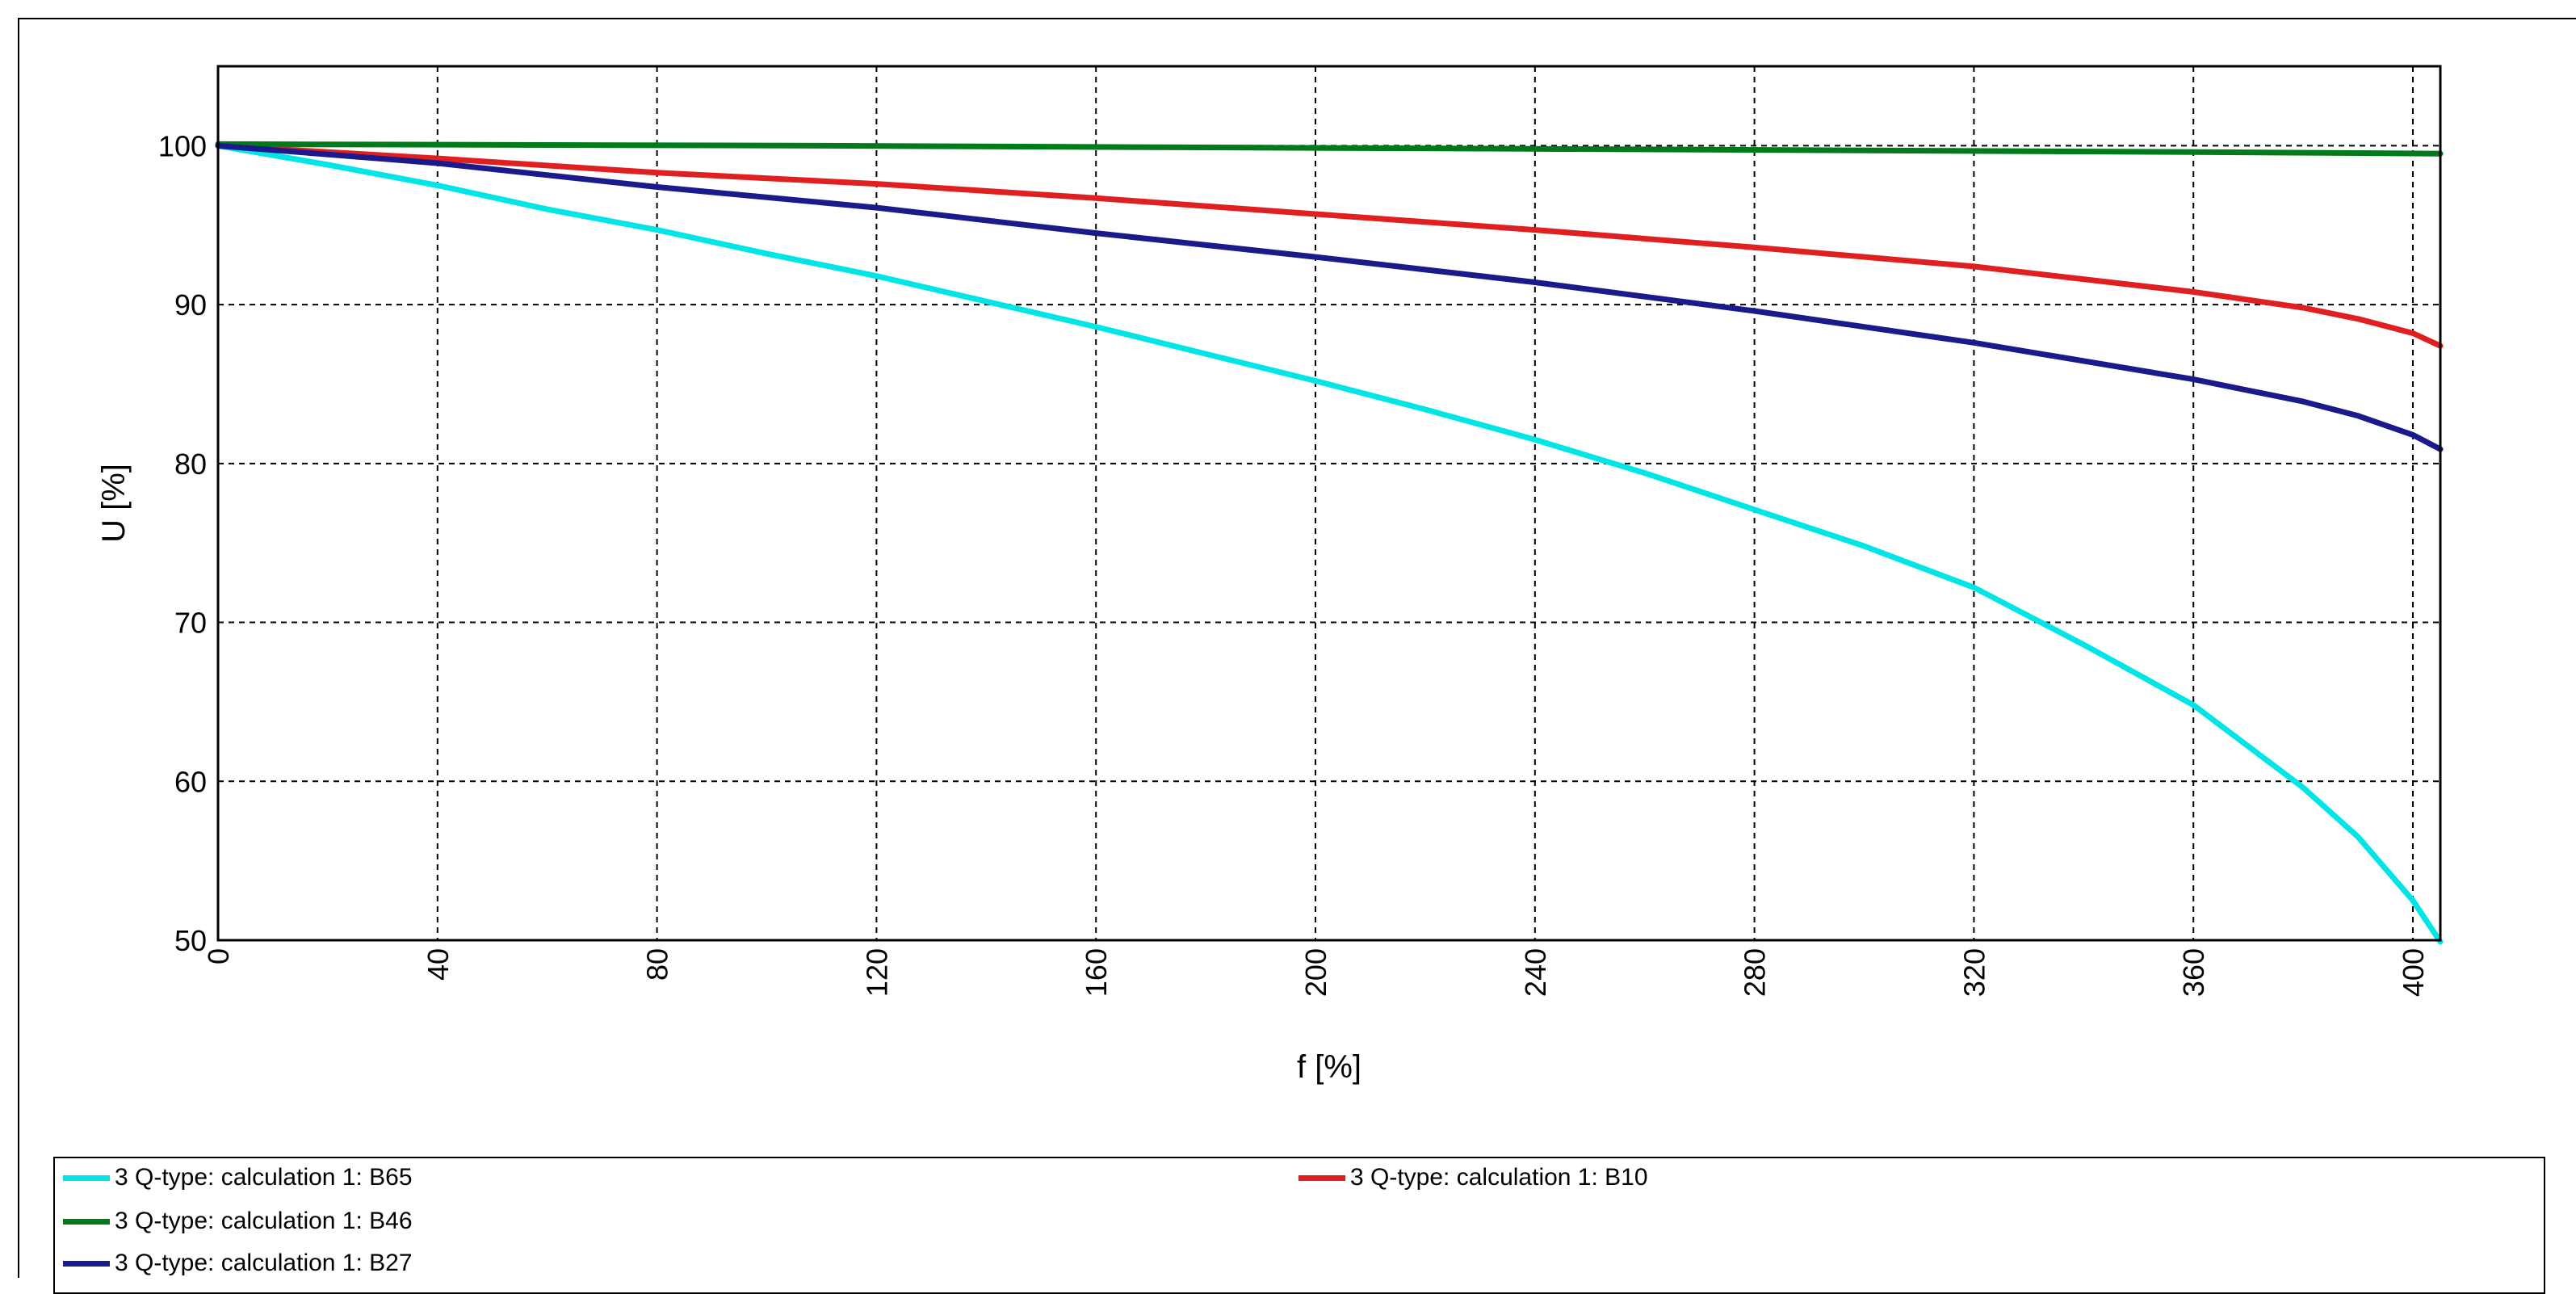  What do you see at coordinates (264, 1221) in the screenshot?
I see `legend-label-b46: 3 Q-type: calculation 1: B46` at bounding box center [264, 1221].